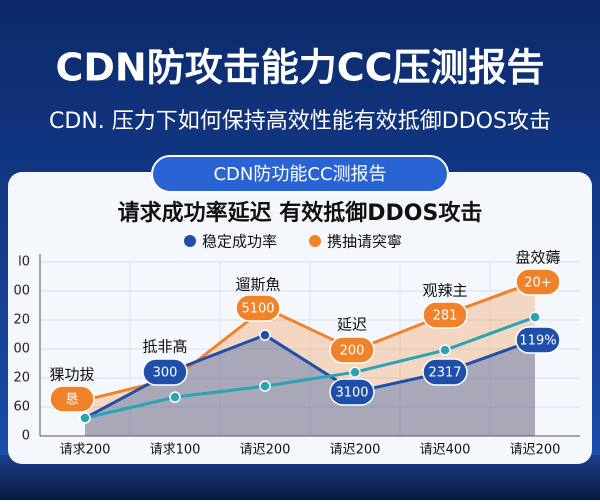 The height and width of the screenshot is (504, 600). What do you see at coordinates (445, 450) in the screenshot?
I see `x-tick-label: 请迟400` at bounding box center [445, 450].